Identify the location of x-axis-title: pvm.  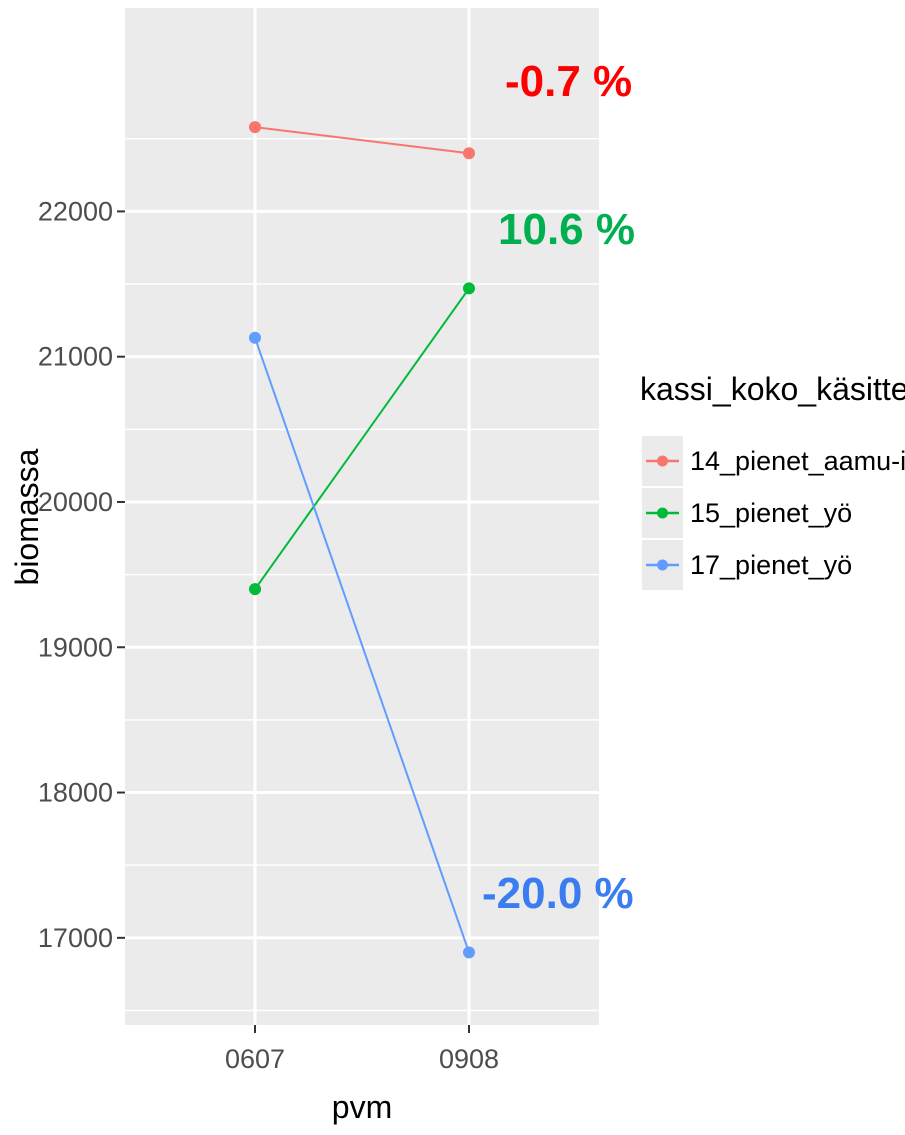
(362, 1107).